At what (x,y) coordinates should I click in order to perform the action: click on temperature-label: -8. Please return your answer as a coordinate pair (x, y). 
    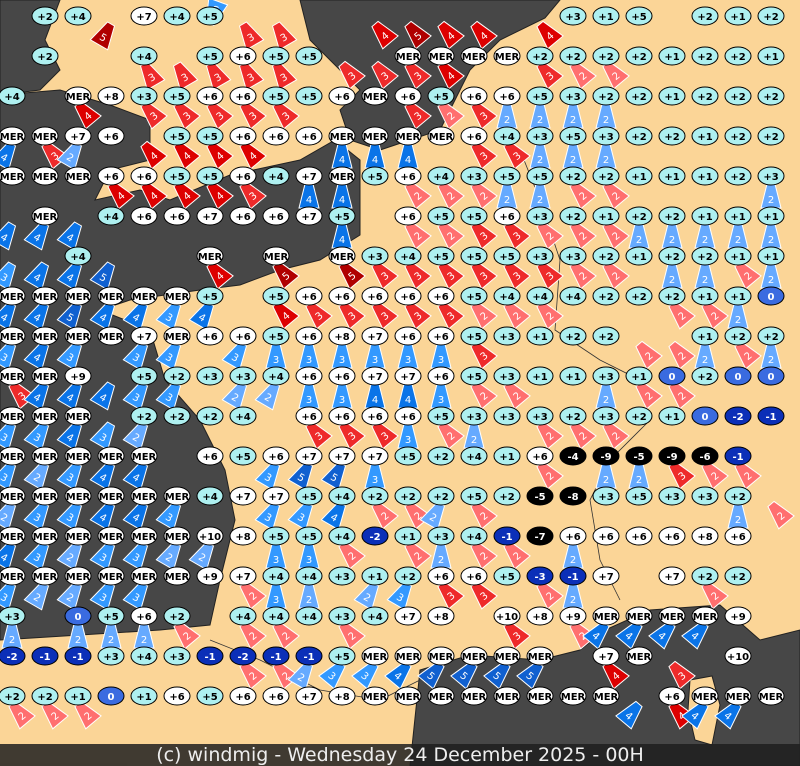
    Looking at the image, I should click on (572, 497).